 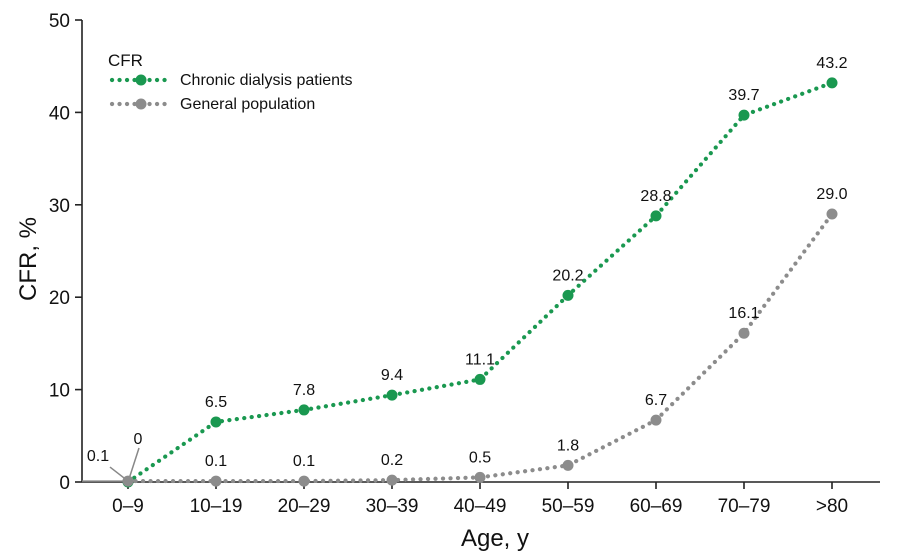 What do you see at coordinates (216, 506) in the screenshot?
I see `x-tick-label: 10–19` at bounding box center [216, 506].